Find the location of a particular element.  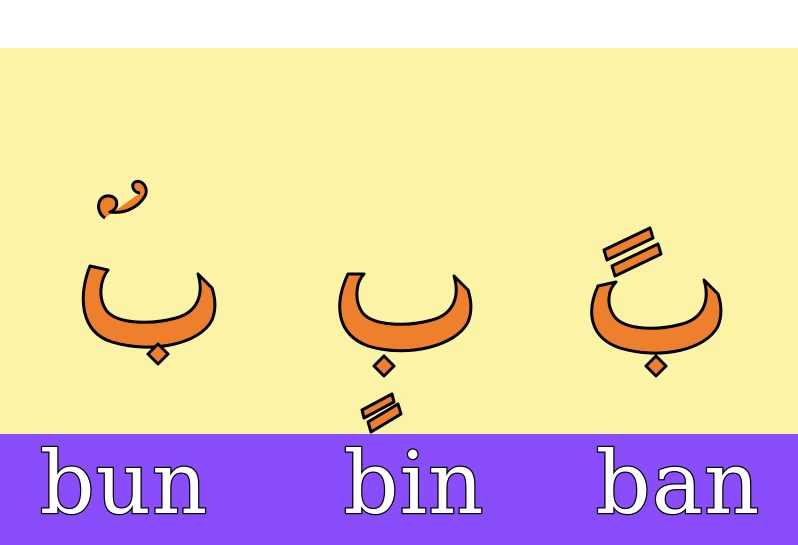

letter-ba-fatha-glyph is located at coordinates (656, 302).